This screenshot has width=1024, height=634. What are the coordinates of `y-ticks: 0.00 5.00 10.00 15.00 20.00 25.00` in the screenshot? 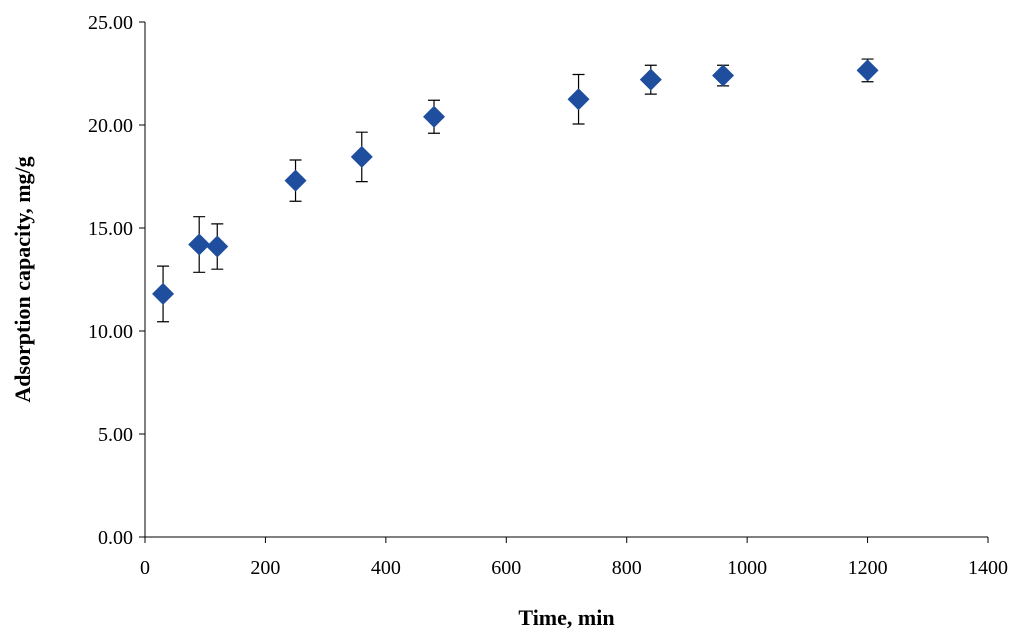 It's located at (116, 280).